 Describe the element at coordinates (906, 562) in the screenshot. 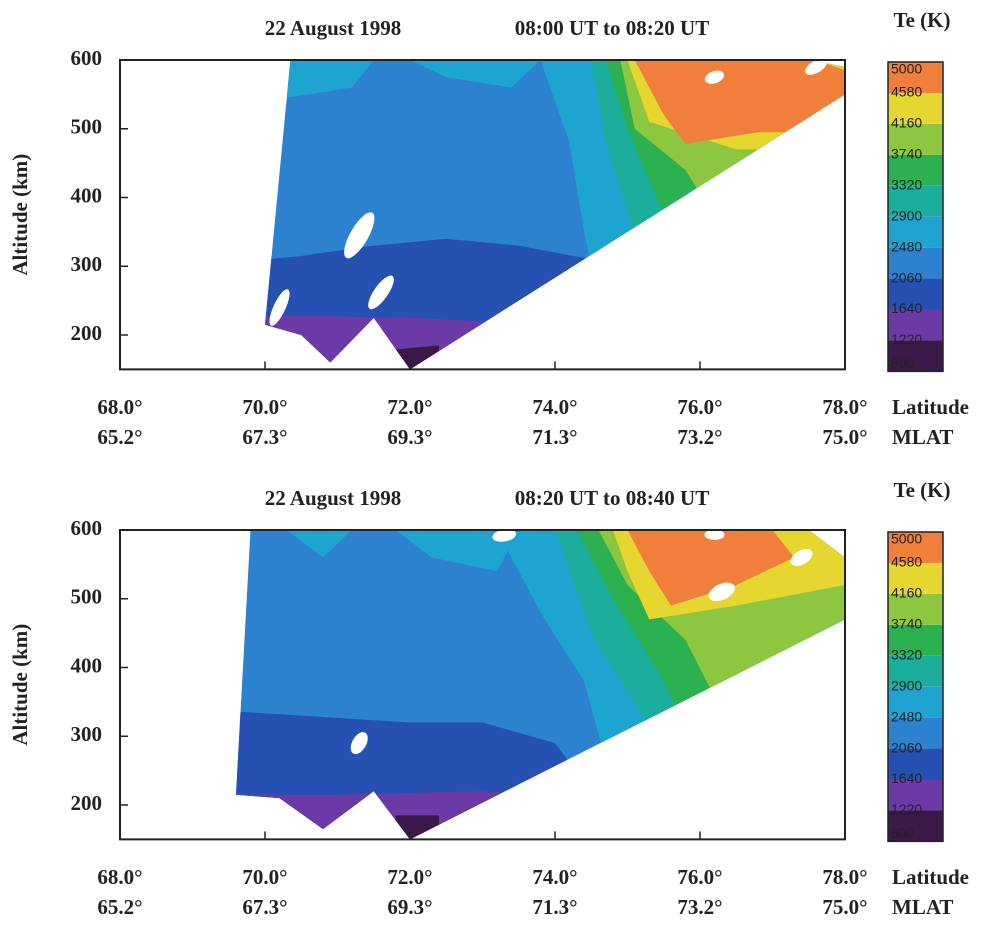

I see `colorbar-tick-label: 4580` at that location.